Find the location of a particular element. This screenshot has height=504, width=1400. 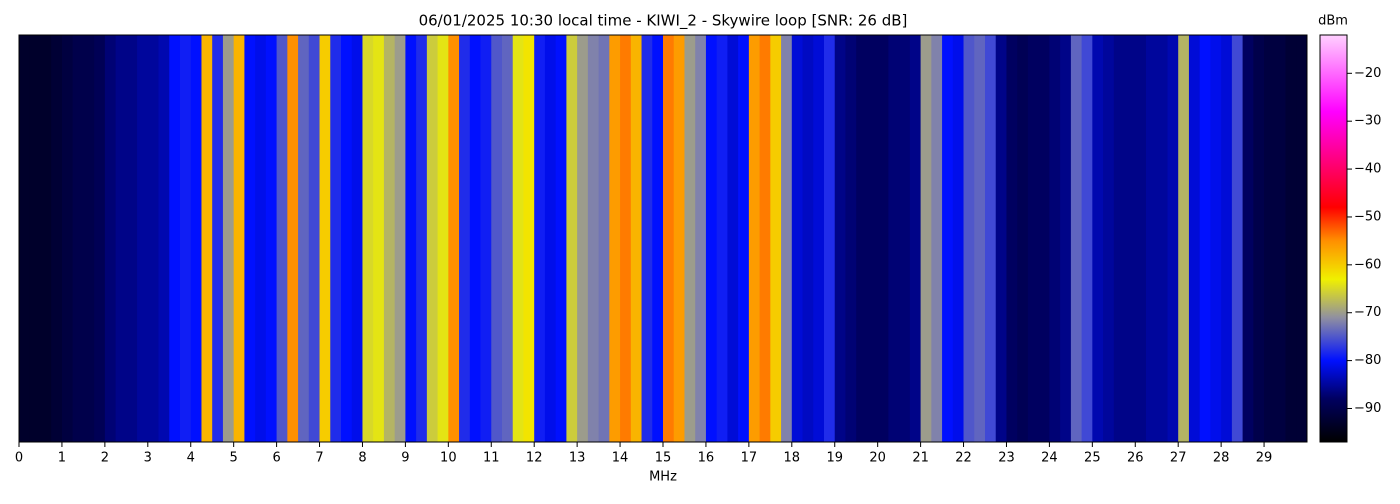

x-tick-label: 17 is located at coordinates (749, 458).